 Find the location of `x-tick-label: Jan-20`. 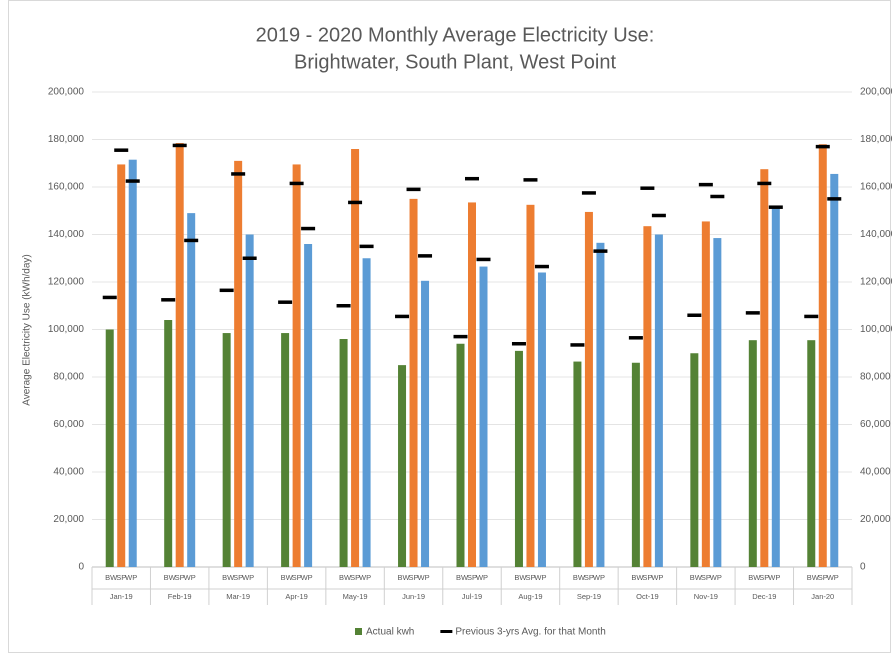

x-tick-label: Jan-20 is located at coordinates (822, 596).